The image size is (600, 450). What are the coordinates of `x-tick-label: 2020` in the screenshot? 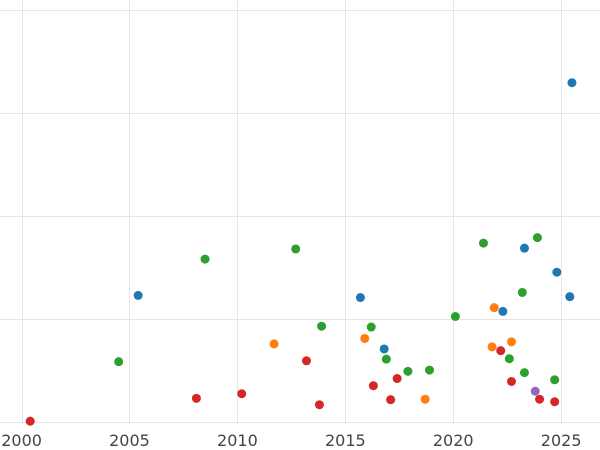 It's located at (453, 440).